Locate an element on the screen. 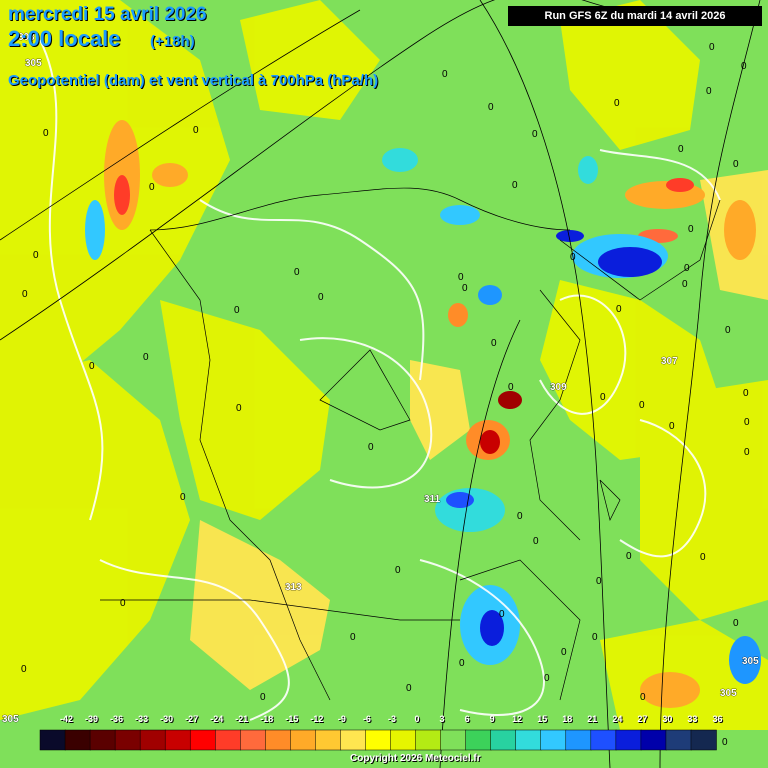 The image size is (768, 768). legend-value: 6 is located at coordinates (467, 719).